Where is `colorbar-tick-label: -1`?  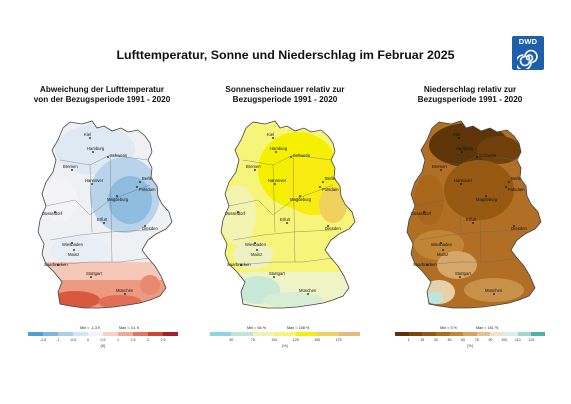 colorbar-tick-label: -1 is located at coordinates (58, 340).